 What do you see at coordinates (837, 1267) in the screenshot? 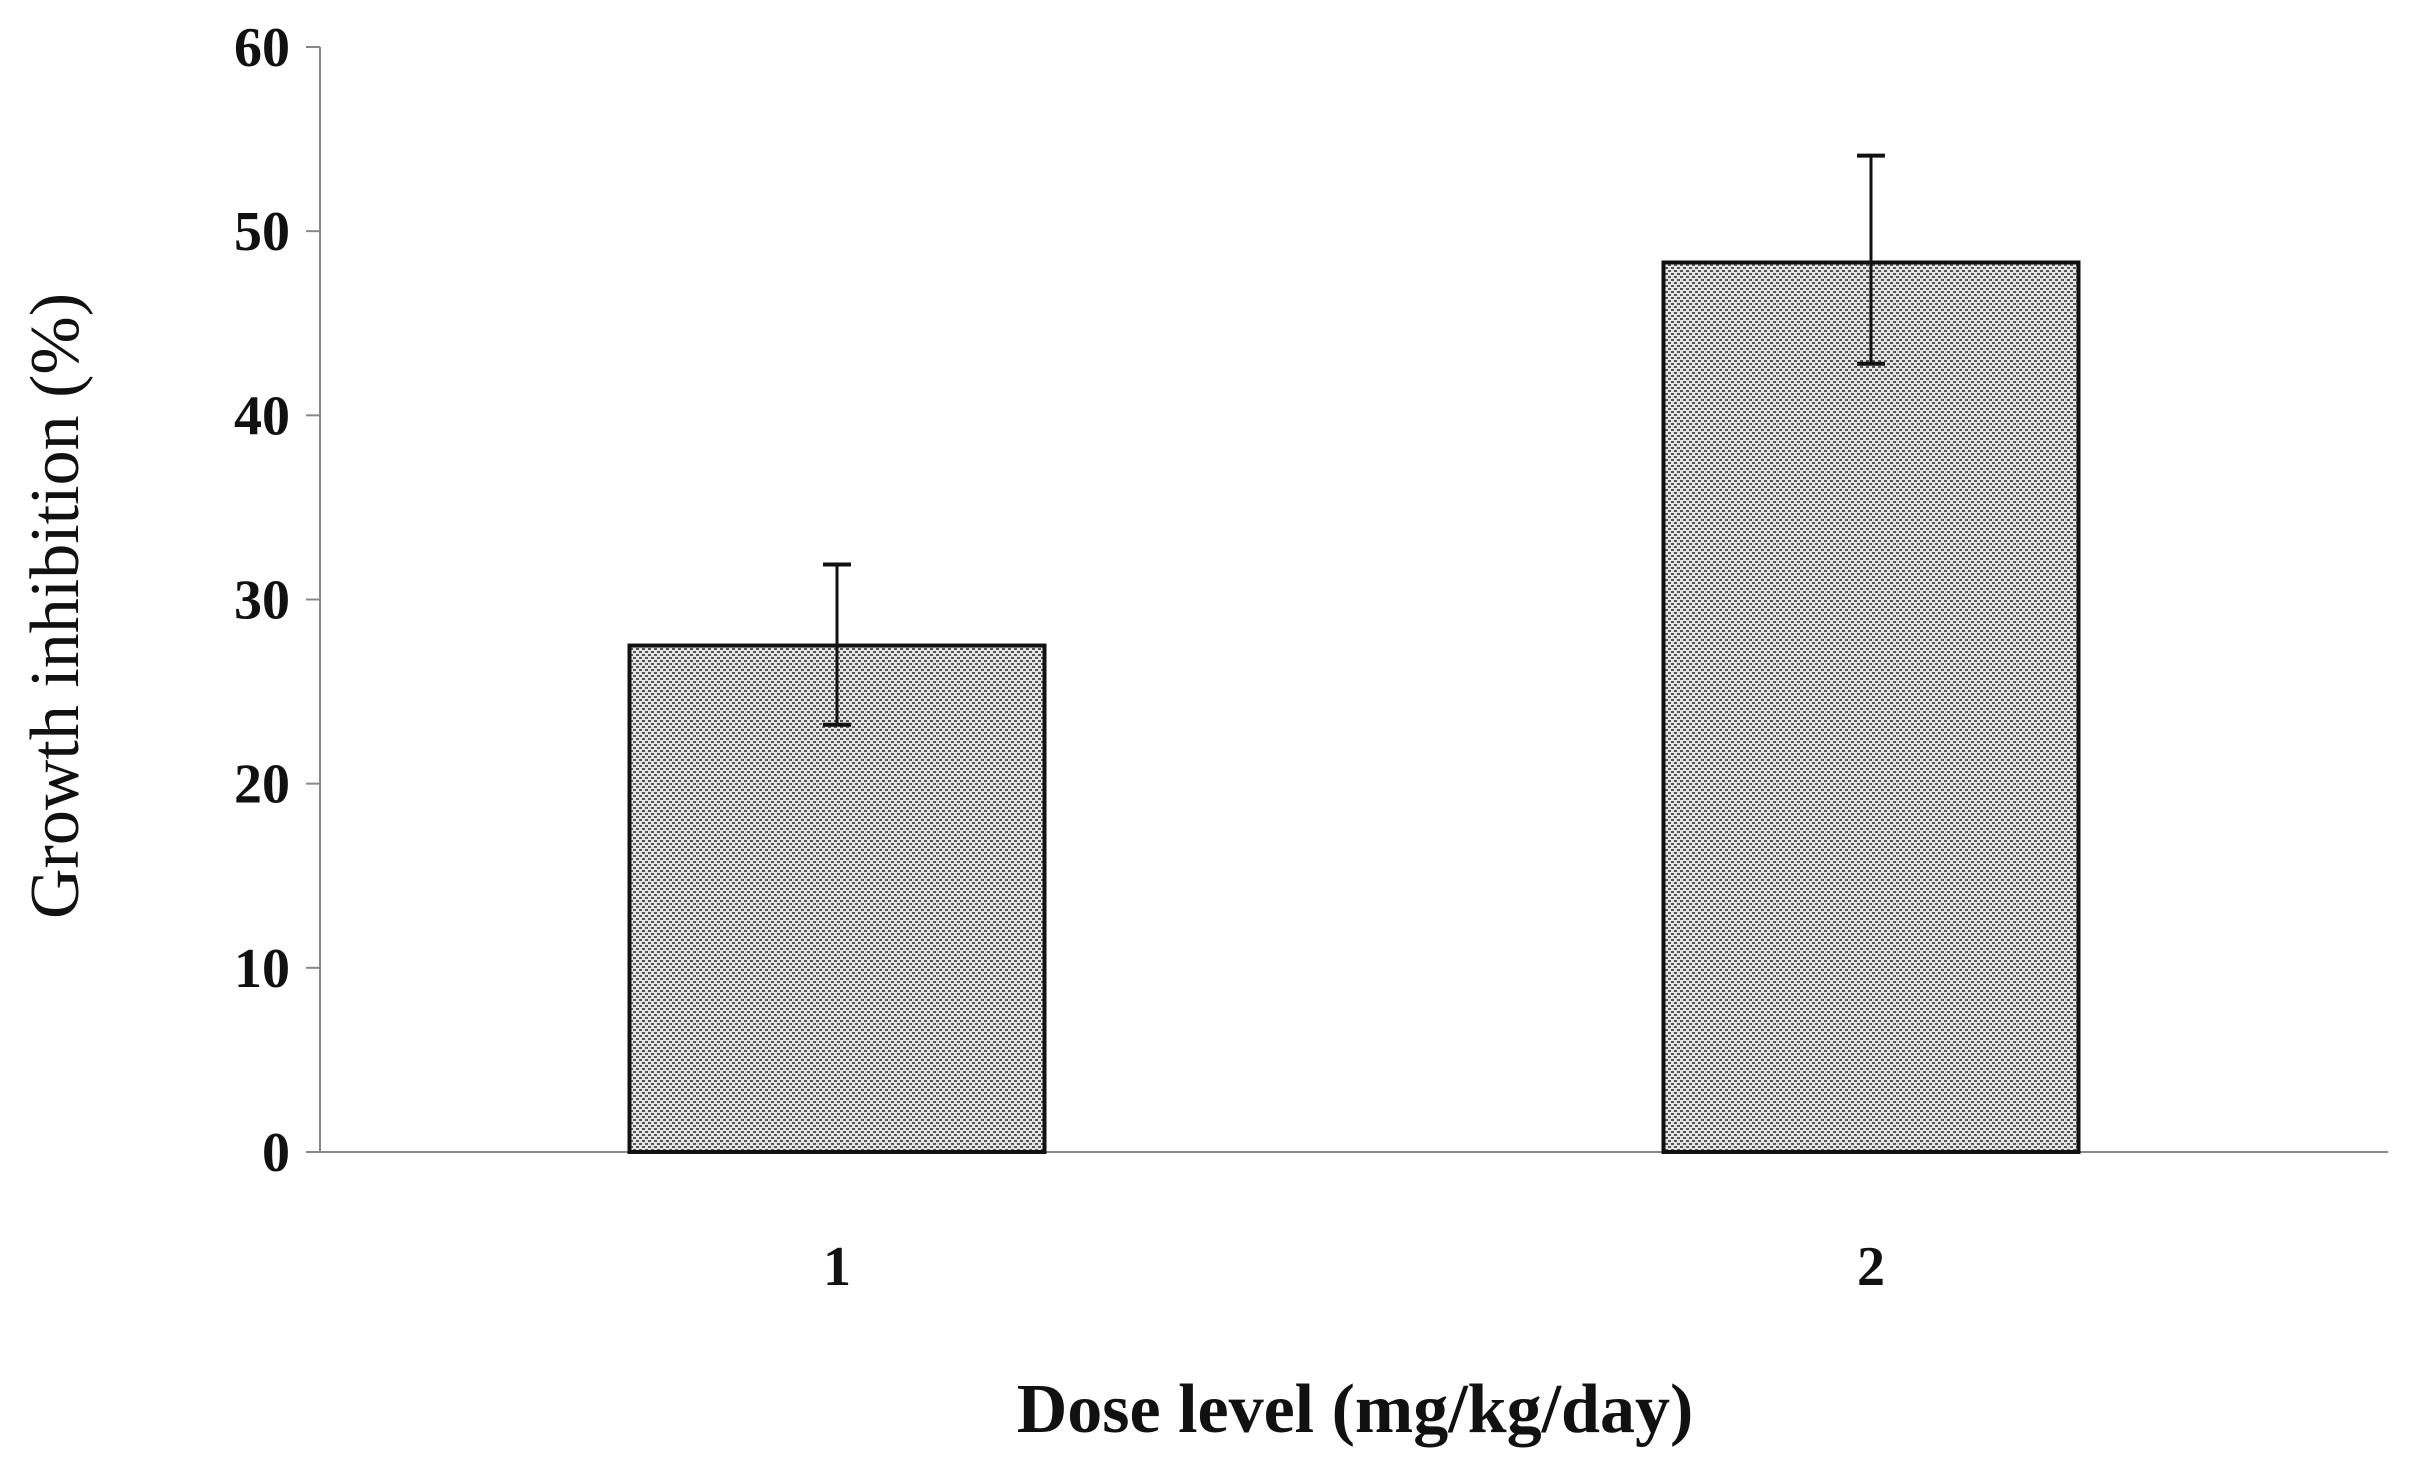
I see `x-tick-label: 1` at bounding box center [837, 1267].